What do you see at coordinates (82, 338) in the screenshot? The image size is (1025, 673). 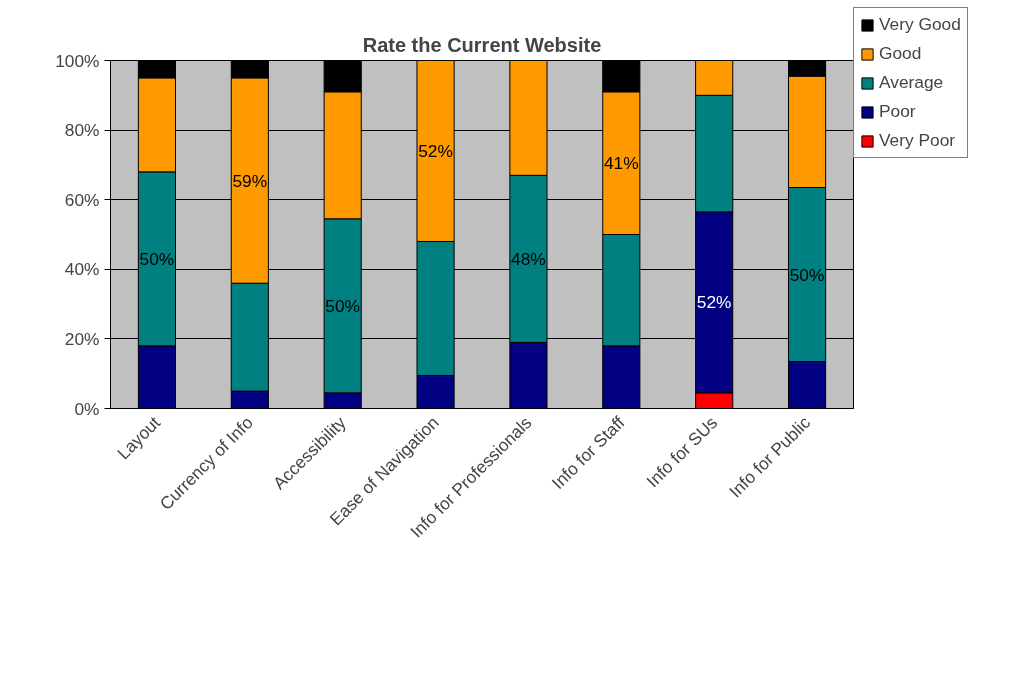 I see `y-tick-label: 20%` at bounding box center [82, 338].